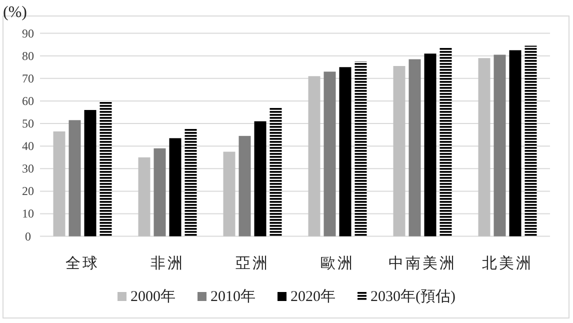 Image resolution: width=573 pixels, height=323 pixels. I want to click on x-tick-label: 亞洲, so click(253, 263).